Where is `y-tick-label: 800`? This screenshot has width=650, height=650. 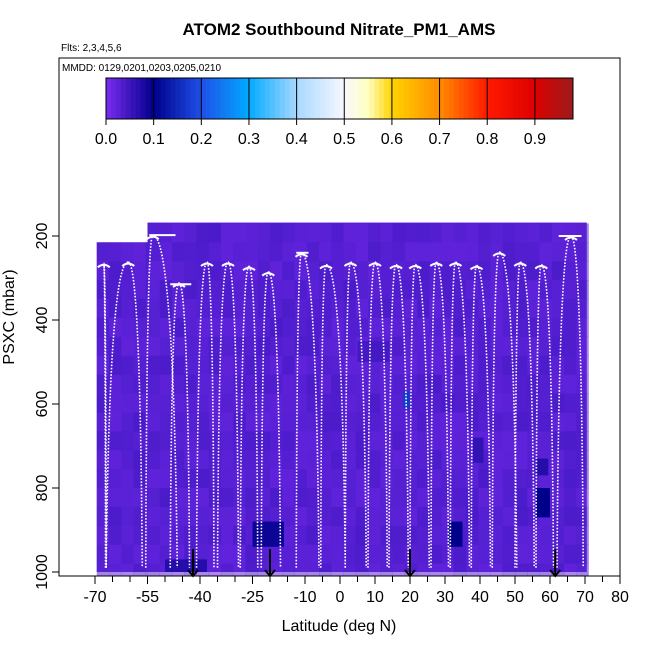
y-tick-label: 800 is located at coordinates (42, 488).